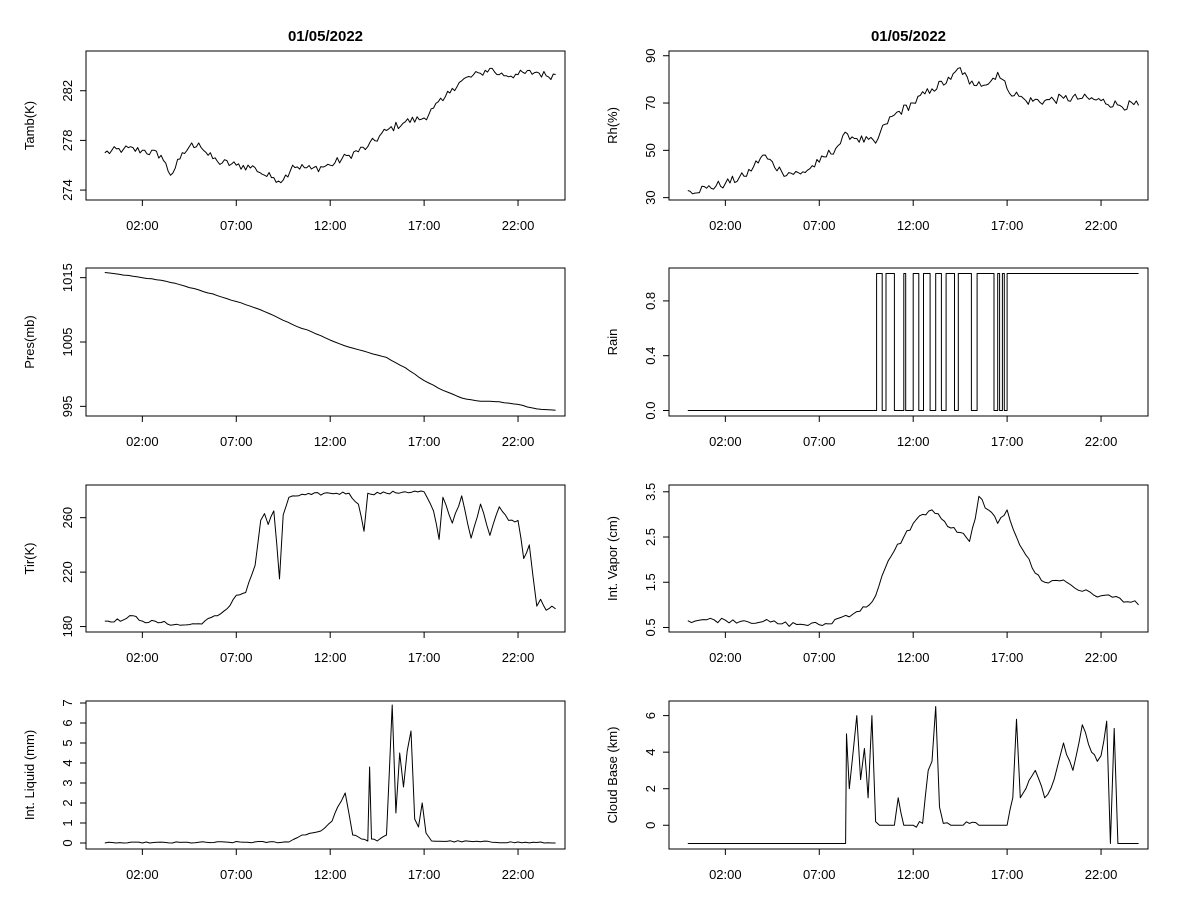  Describe the element at coordinates (67, 406) in the screenshot. I see `y-tick-label: 995` at that location.